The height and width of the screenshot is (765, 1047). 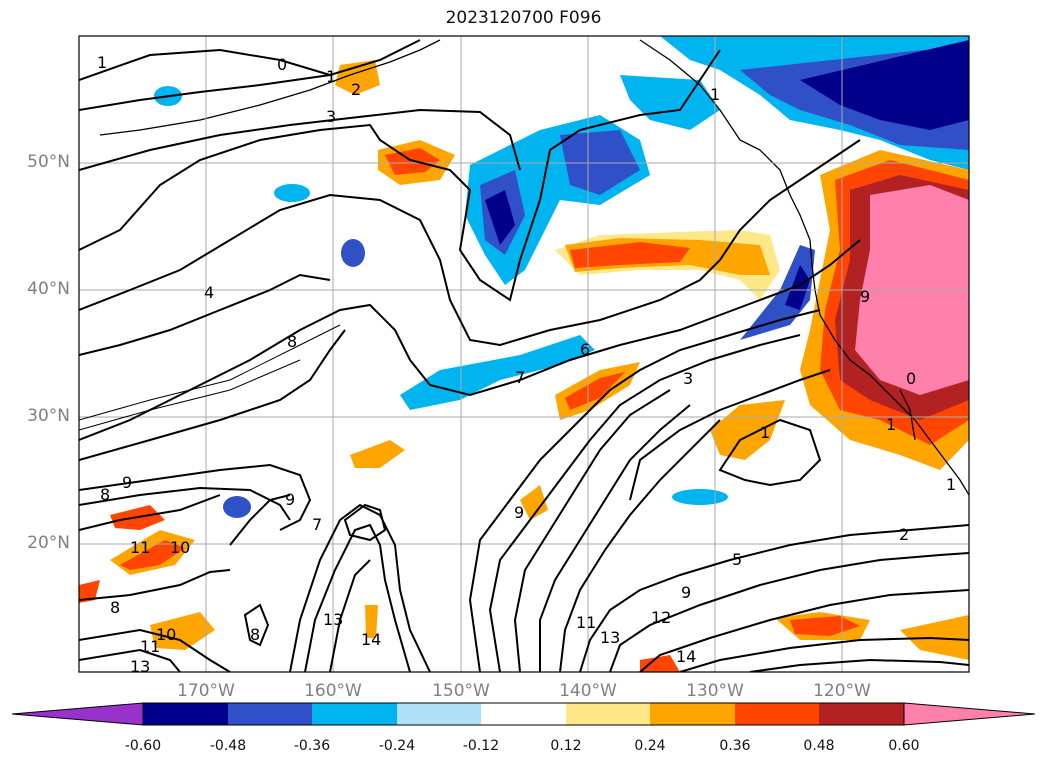 I want to click on contour-label: 6, so click(x=585, y=349).